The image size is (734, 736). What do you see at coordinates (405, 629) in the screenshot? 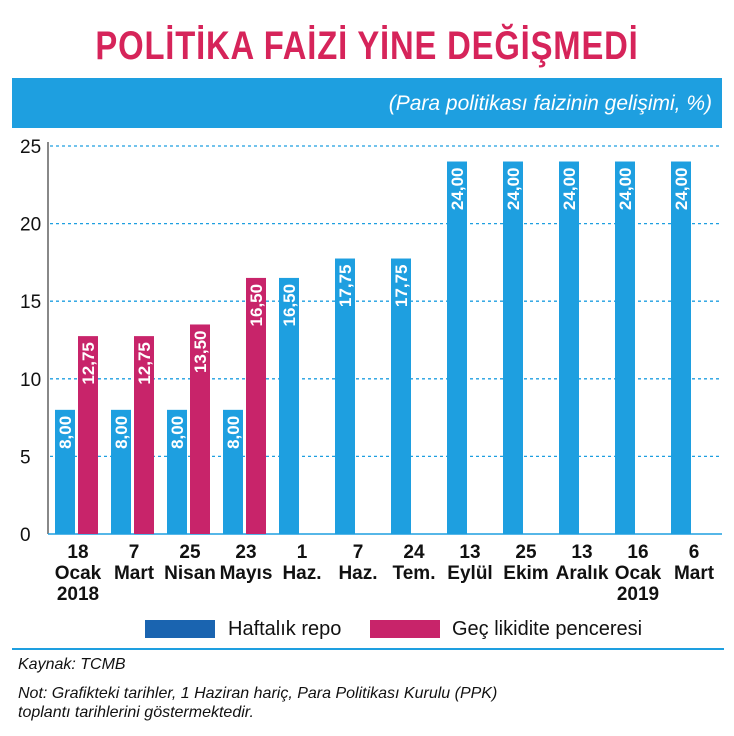
I see `legend-swatch-gec-likidite` at bounding box center [405, 629].